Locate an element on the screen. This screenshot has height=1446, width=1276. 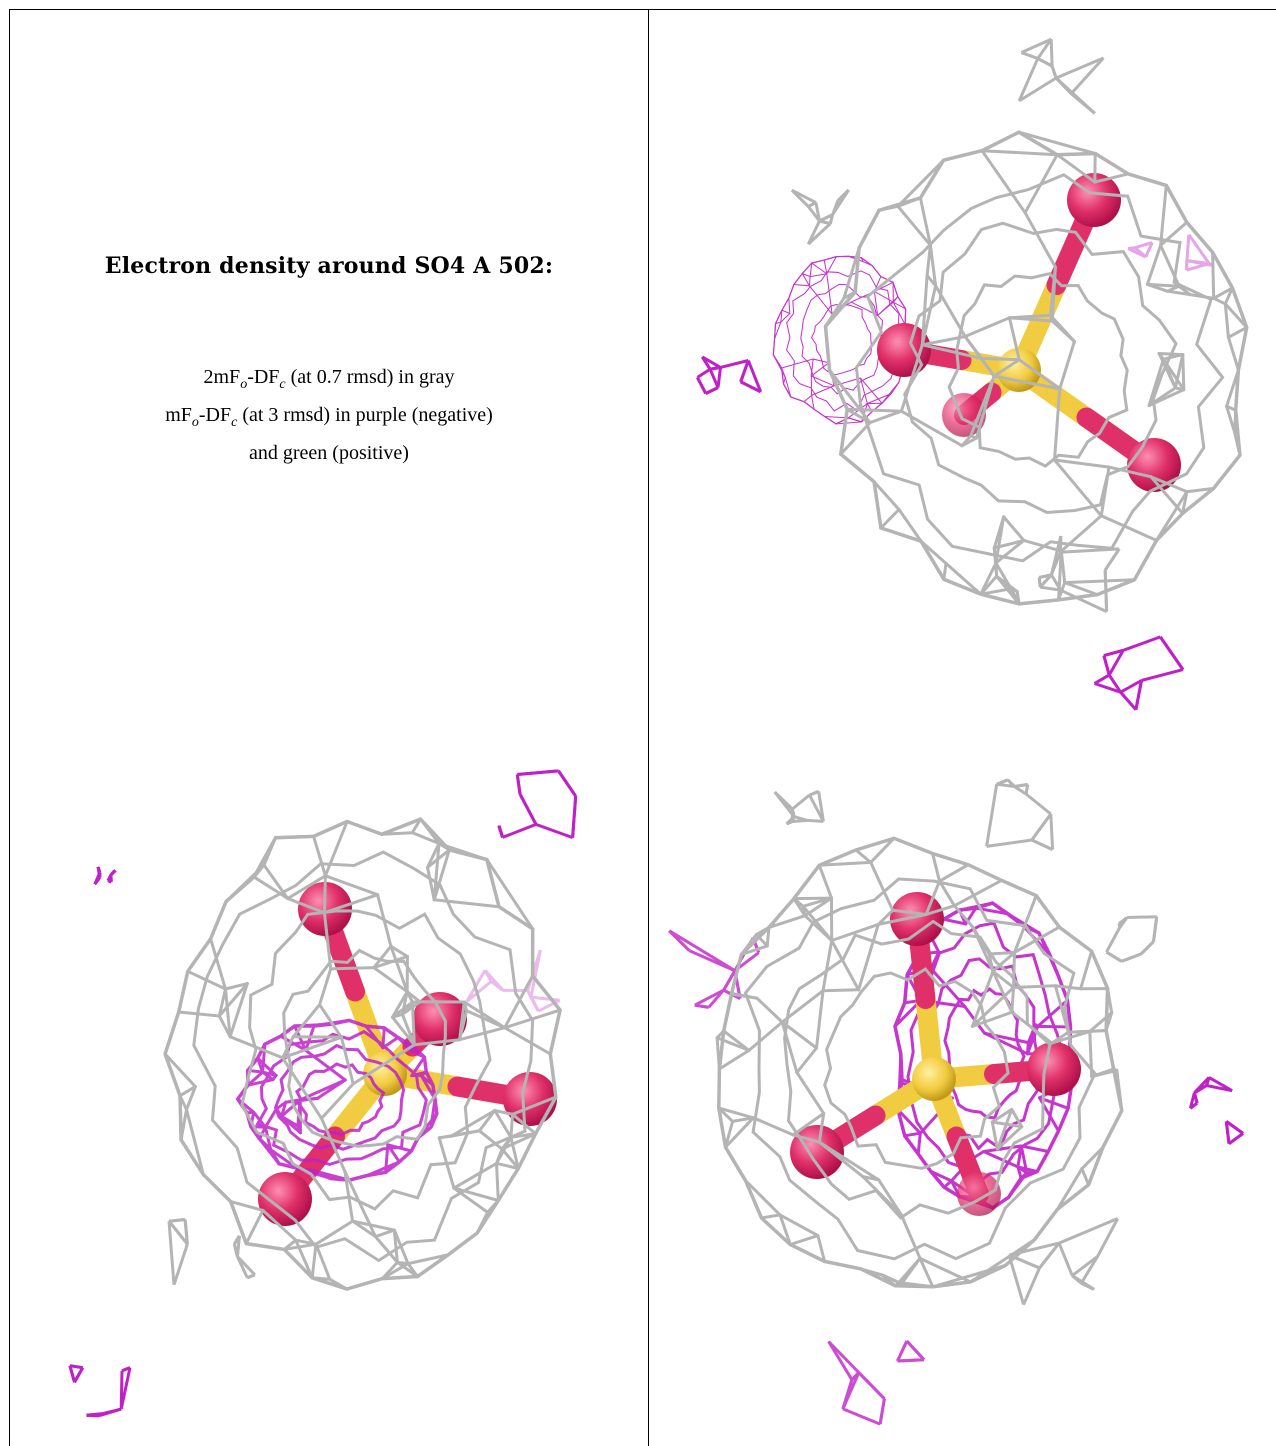
divider-middle is located at coordinates (648, 727).